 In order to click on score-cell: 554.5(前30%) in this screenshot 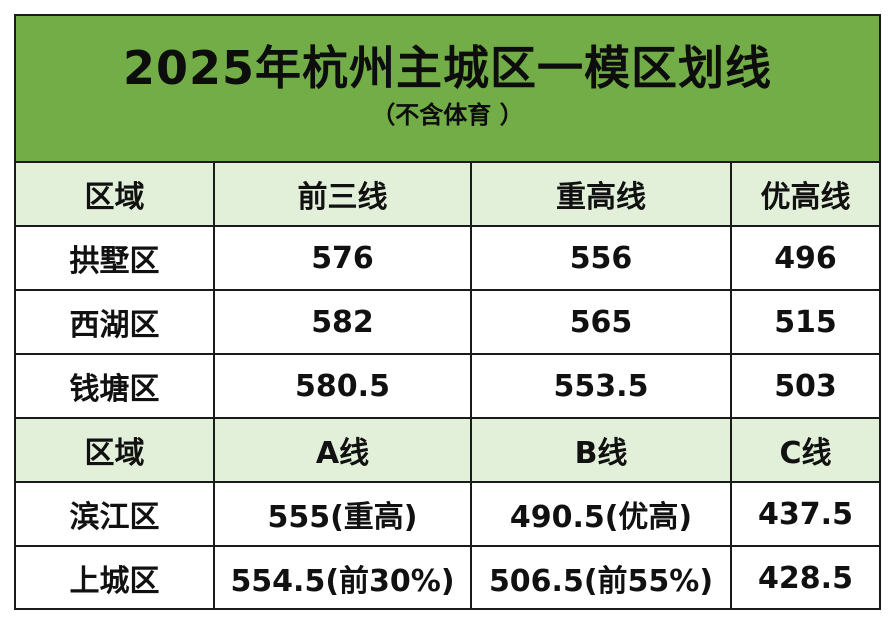, I will do `click(343, 577)`.